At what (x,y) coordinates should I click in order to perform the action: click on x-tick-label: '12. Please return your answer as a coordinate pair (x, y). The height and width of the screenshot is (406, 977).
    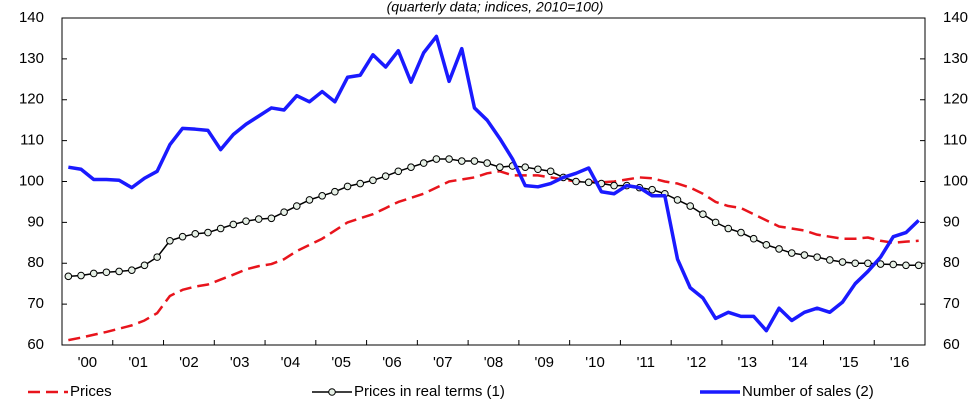
    Looking at the image, I should click on (697, 362).